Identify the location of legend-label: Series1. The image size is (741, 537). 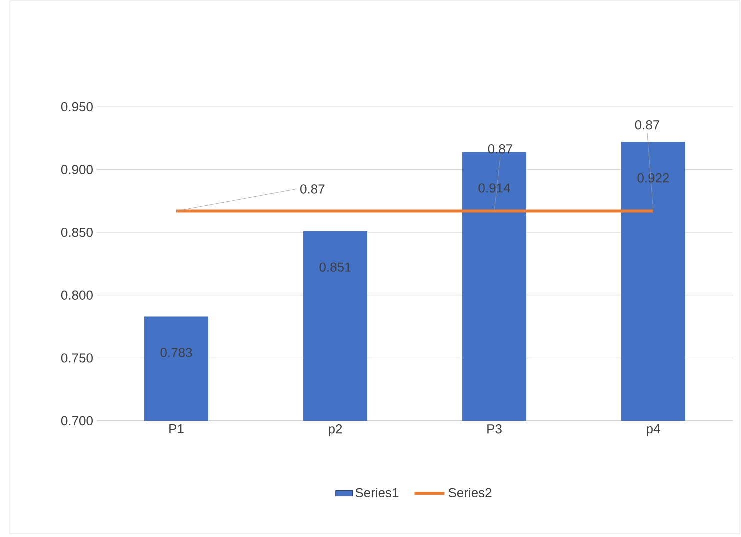
(377, 493).